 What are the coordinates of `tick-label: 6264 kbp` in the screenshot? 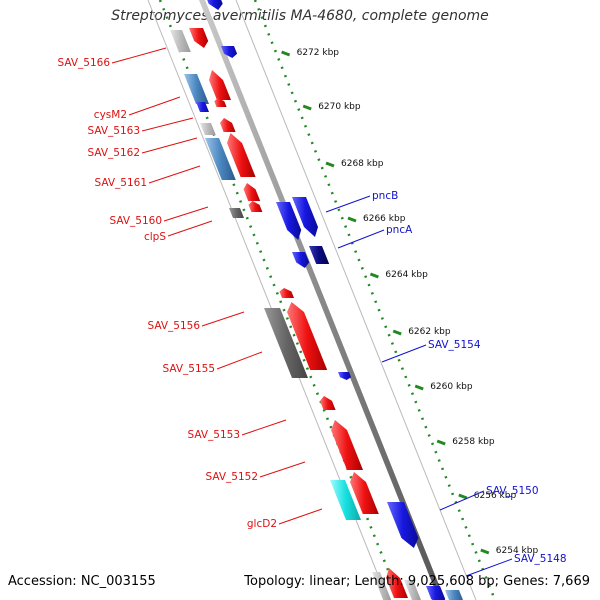 It's located at (406, 275).